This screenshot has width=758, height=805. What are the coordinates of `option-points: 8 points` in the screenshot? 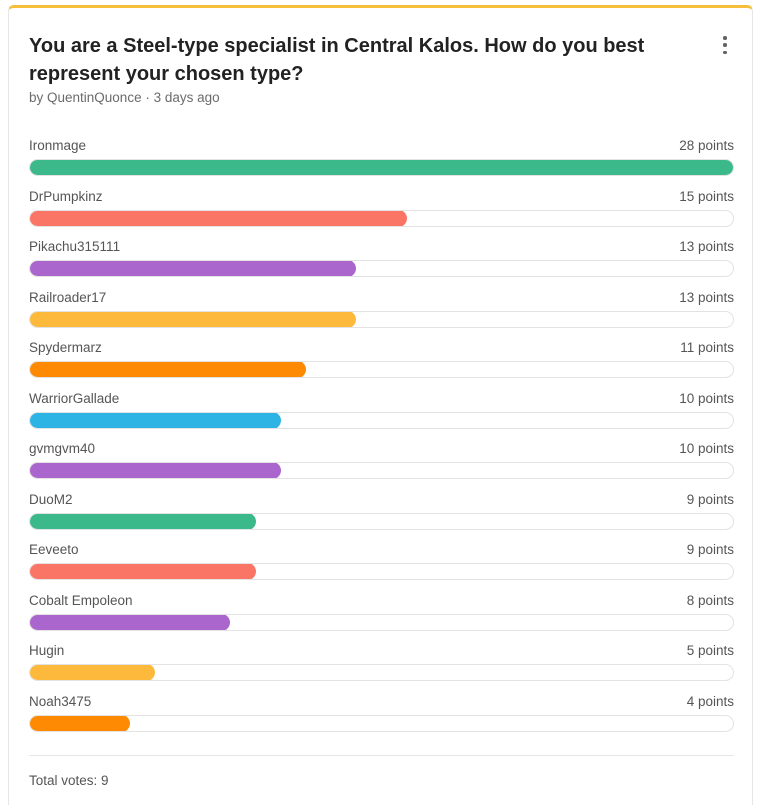 It's located at (710, 600).